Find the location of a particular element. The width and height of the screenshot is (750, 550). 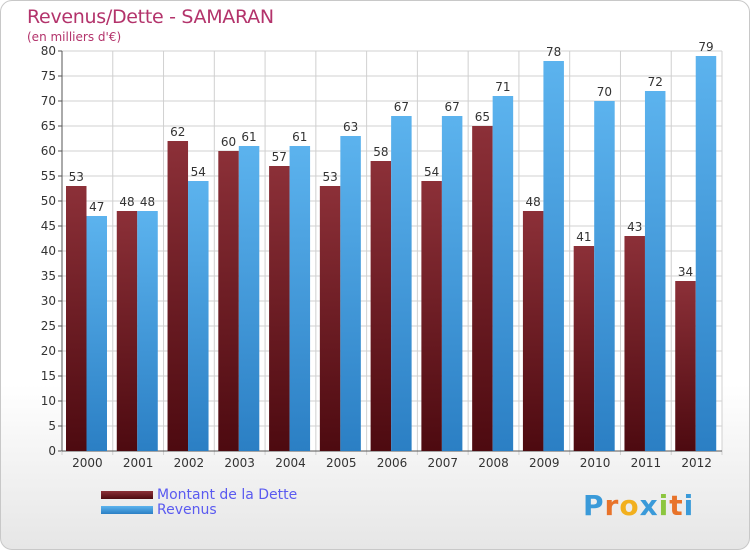

x-tick-label: 2007 is located at coordinates (442, 463).